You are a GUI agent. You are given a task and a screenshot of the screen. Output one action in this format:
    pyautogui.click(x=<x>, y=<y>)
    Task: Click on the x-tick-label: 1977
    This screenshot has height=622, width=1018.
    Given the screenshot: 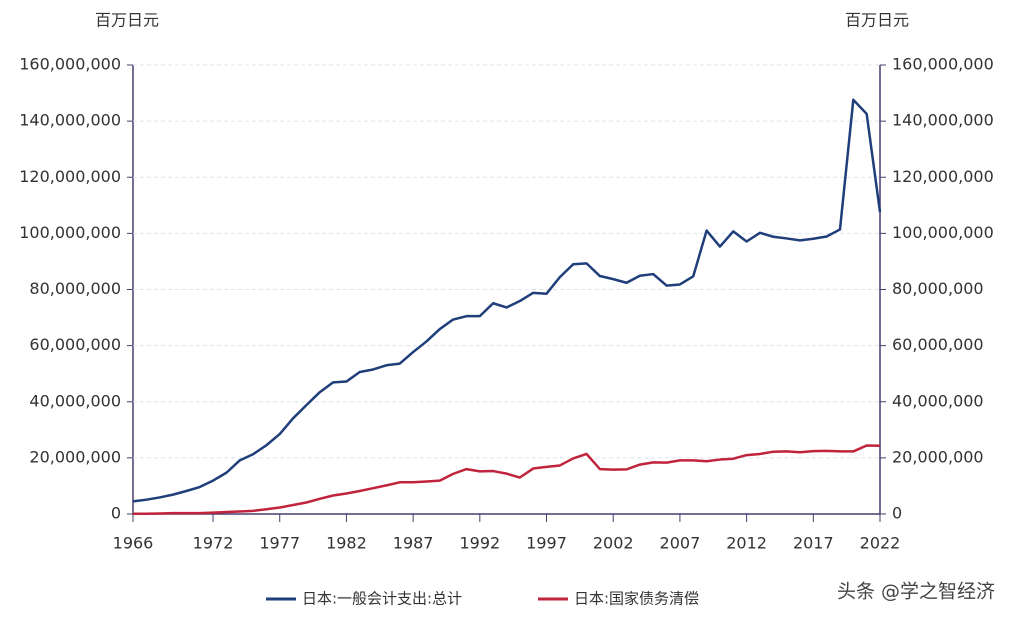 What is the action you would take?
    pyautogui.click(x=279, y=543)
    